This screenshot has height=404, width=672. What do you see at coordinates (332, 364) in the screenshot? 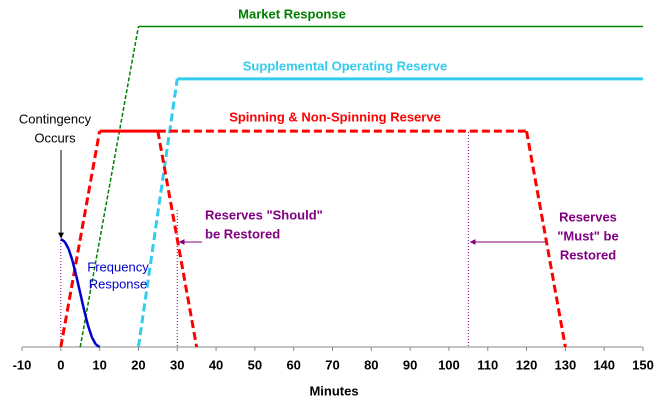
I see `x-tick-label: 70` at bounding box center [332, 364].